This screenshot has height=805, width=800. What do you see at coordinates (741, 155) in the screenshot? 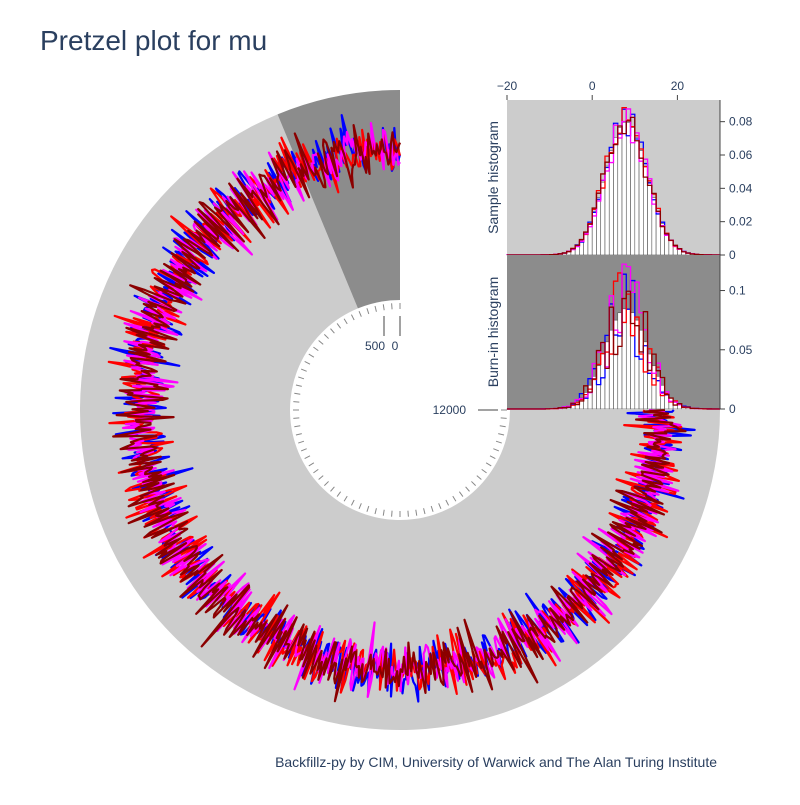
I see `y-tick-label: 0.06` at bounding box center [741, 155].